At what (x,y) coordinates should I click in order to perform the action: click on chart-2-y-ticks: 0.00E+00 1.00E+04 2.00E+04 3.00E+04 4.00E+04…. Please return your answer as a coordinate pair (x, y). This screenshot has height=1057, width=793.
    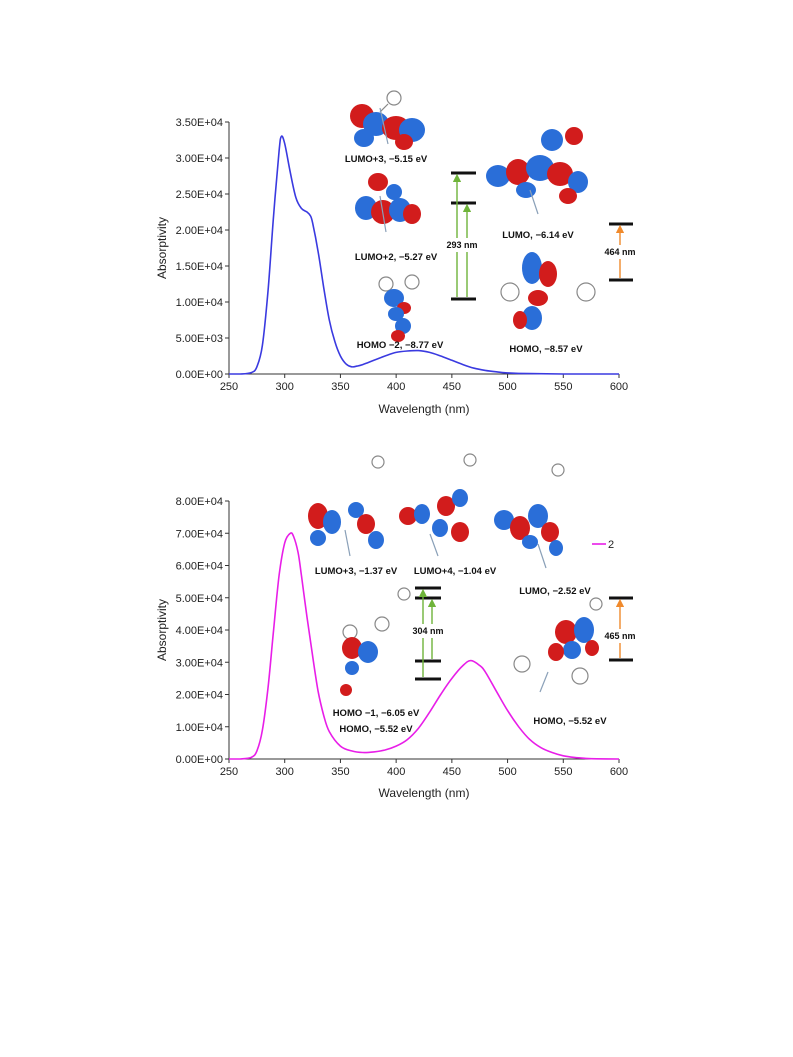
    Looking at the image, I should click on (202, 631).